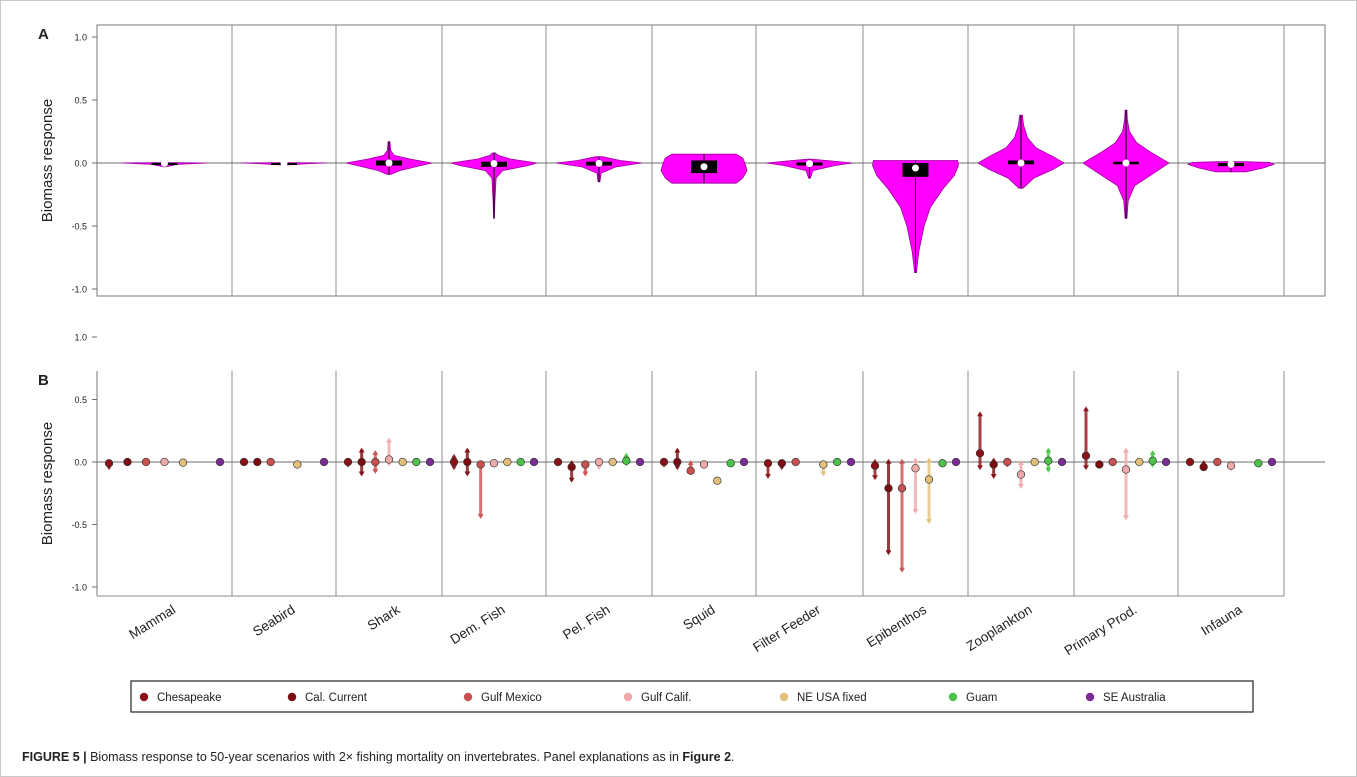  Describe the element at coordinates (79, 525) in the screenshot. I see `y-tick-label: -0.5` at that location.